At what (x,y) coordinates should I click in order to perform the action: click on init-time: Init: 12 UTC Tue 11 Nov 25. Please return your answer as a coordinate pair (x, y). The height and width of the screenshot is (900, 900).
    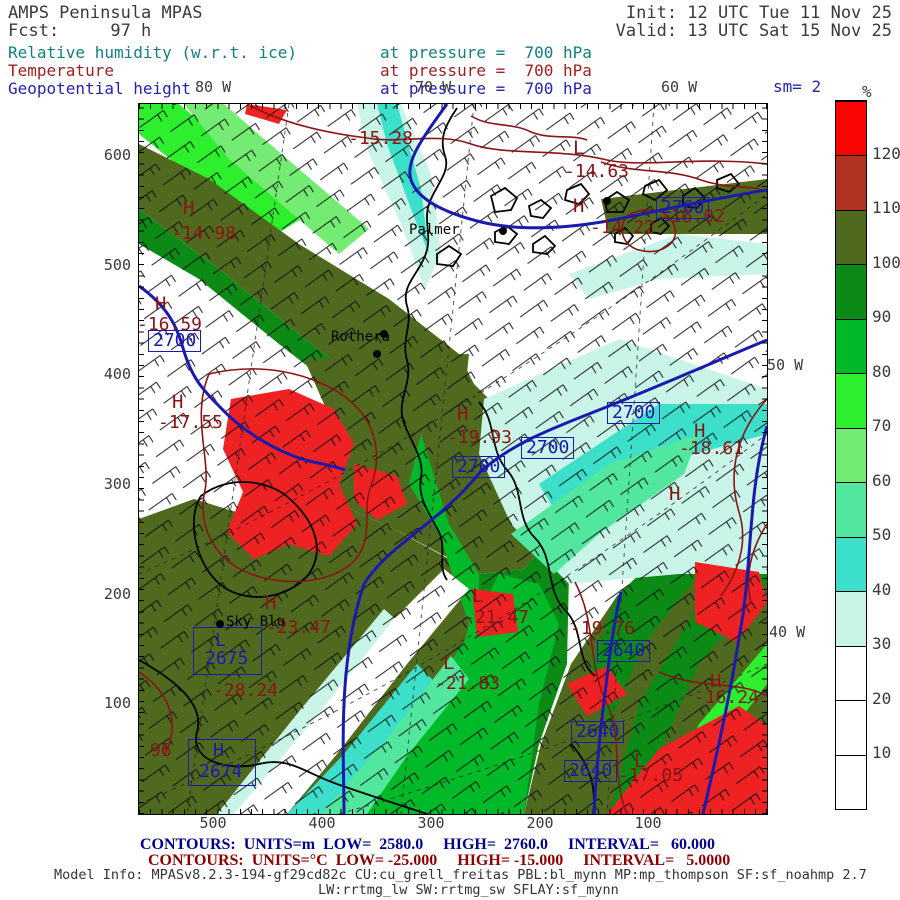
    Looking at the image, I should click on (758, 13).